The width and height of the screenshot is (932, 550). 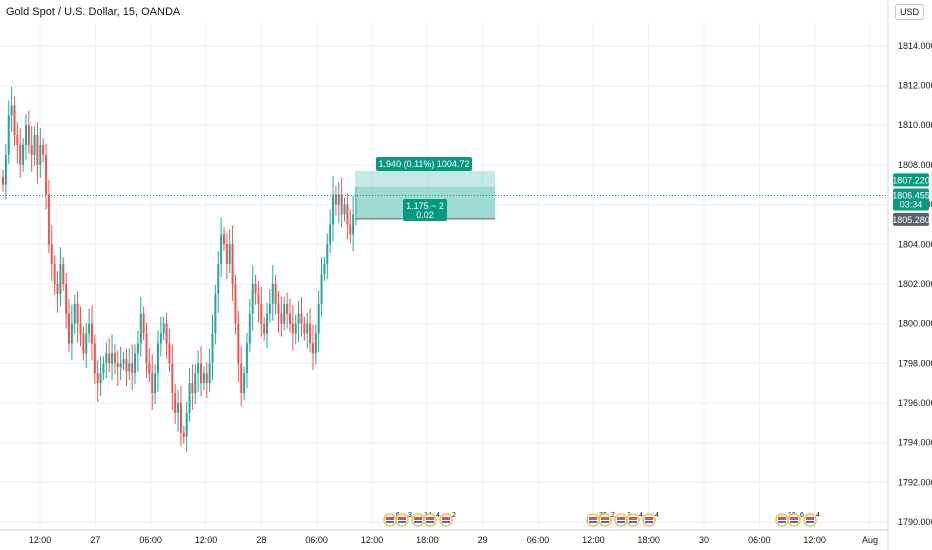 I want to click on current-price-tag-label: 1806.455, so click(x=911, y=196).